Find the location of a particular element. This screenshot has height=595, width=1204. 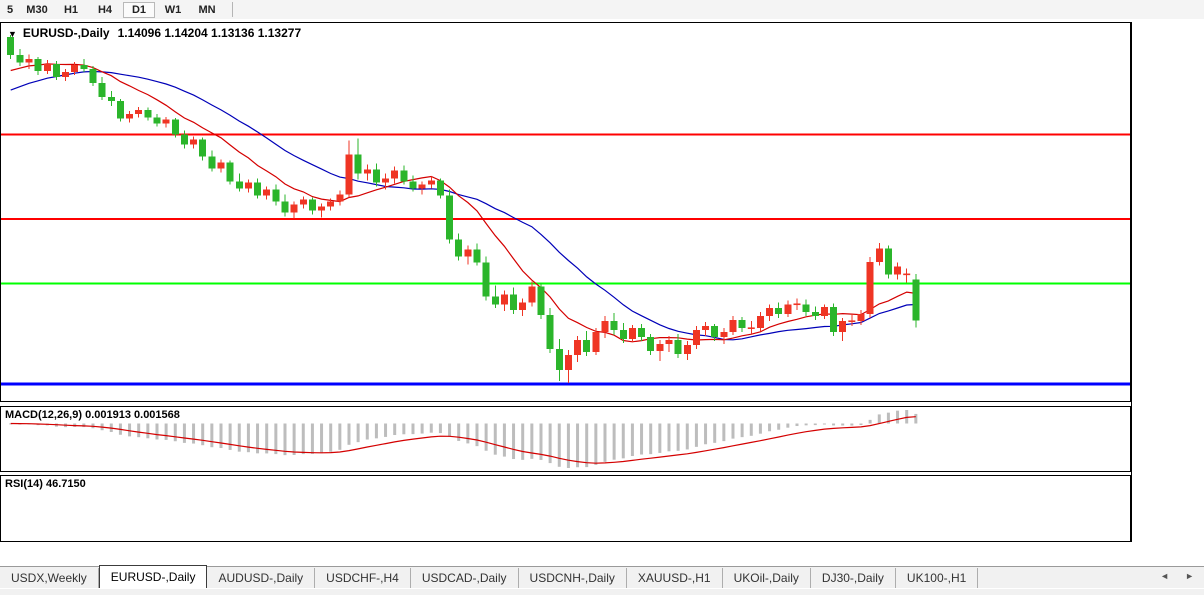

chart-tab-usdchf-h4: USDCHF-,H4 is located at coordinates (363, 578).